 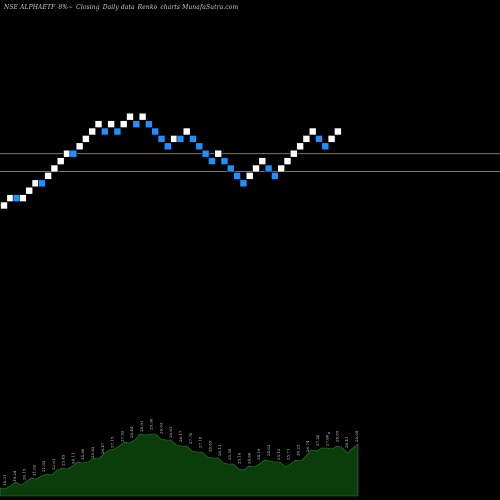 I want to click on volume-label: 25.82, so click(x=92, y=452).